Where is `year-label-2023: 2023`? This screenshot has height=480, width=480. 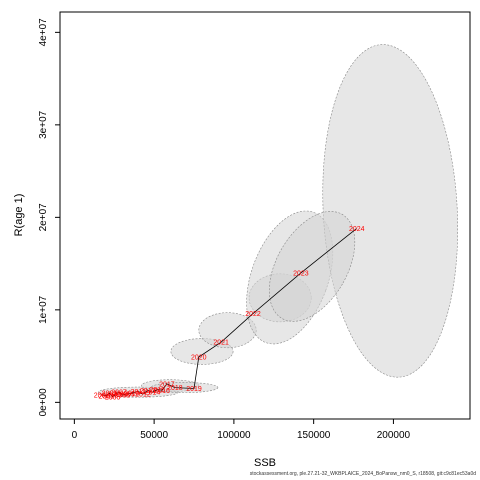 year-label-2023: 2023 is located at coordinates (301, 273).